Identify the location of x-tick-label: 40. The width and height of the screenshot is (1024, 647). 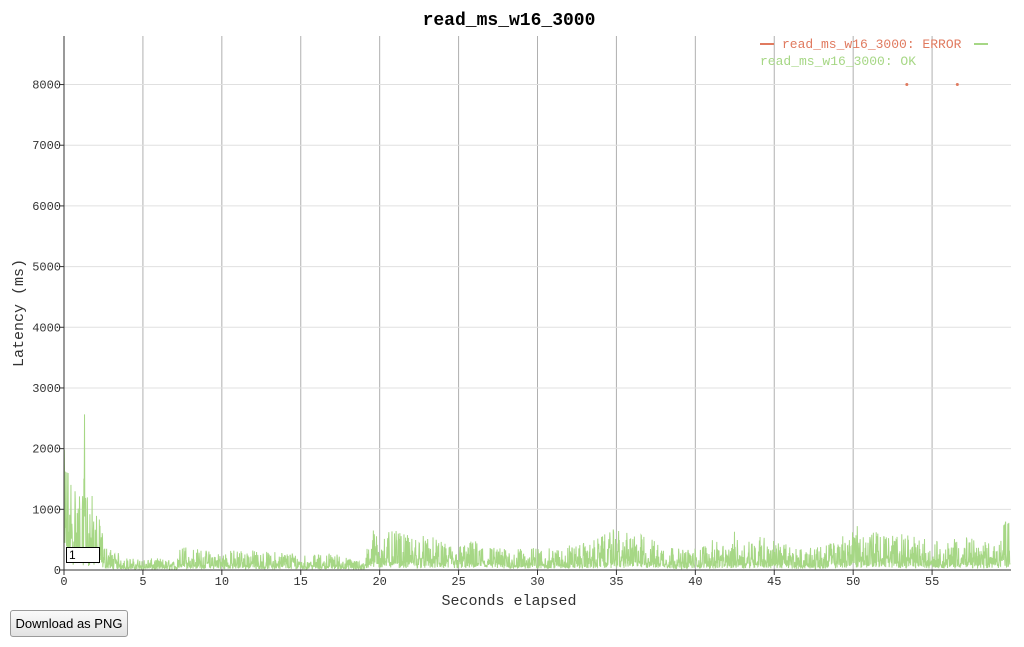
(695, 582).